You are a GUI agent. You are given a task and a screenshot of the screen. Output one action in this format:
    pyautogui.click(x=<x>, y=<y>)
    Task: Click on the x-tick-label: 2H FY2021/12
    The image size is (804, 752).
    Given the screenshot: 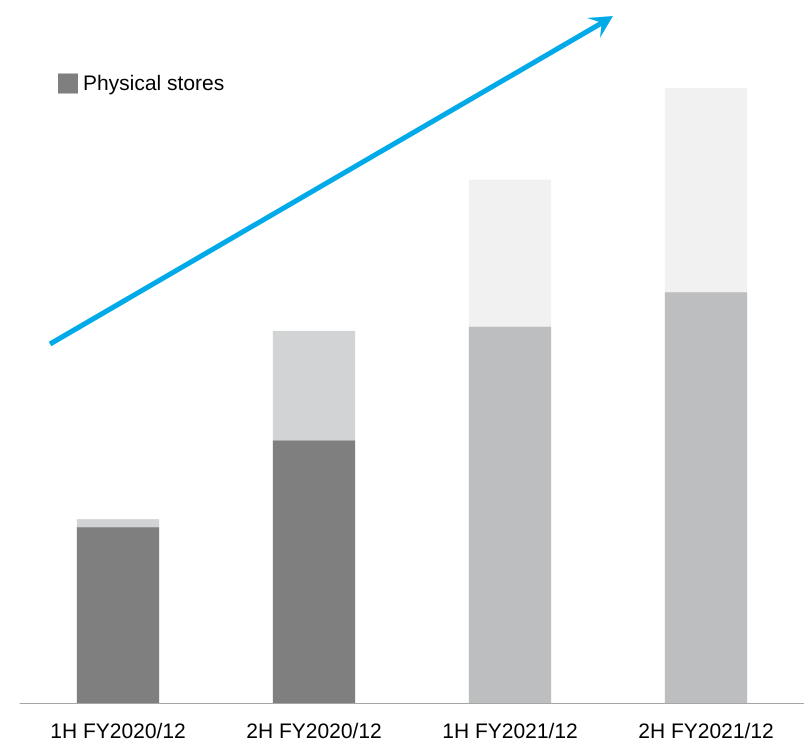 What is the action you would take?
    pyautogui.click(x=706, y=731)
    